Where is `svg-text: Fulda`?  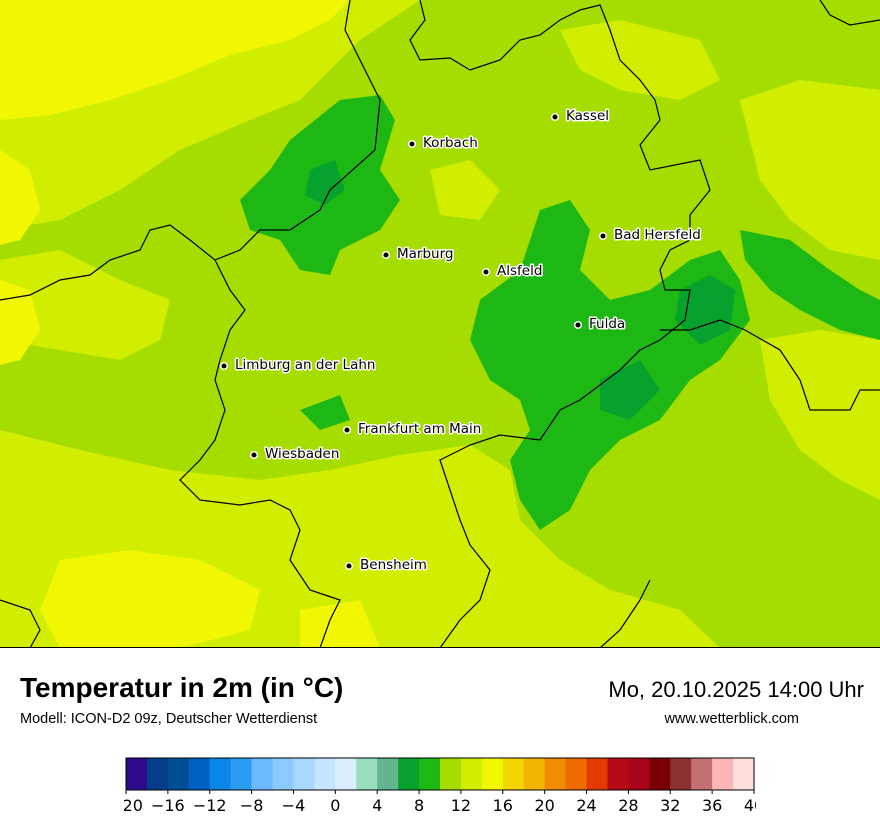
svg-text: Fulda is located at coordinates (607, 324).